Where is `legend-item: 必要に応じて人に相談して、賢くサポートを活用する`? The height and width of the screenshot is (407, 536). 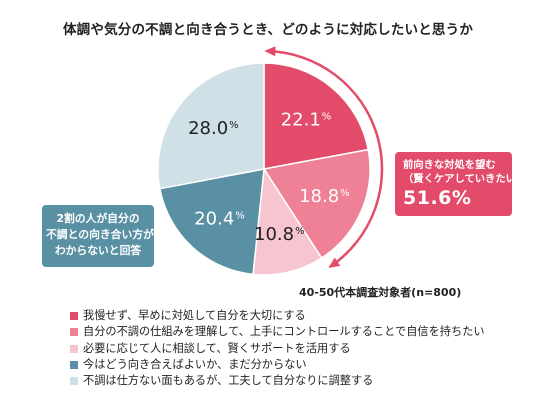 legend-item: 必要に応じて人に相談して、賢くサポートを活用する is located at coordinates (277, 349).